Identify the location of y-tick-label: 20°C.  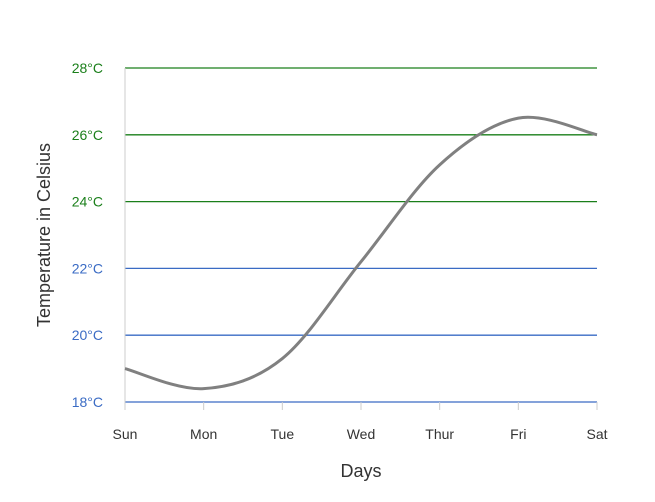
(87, 335).